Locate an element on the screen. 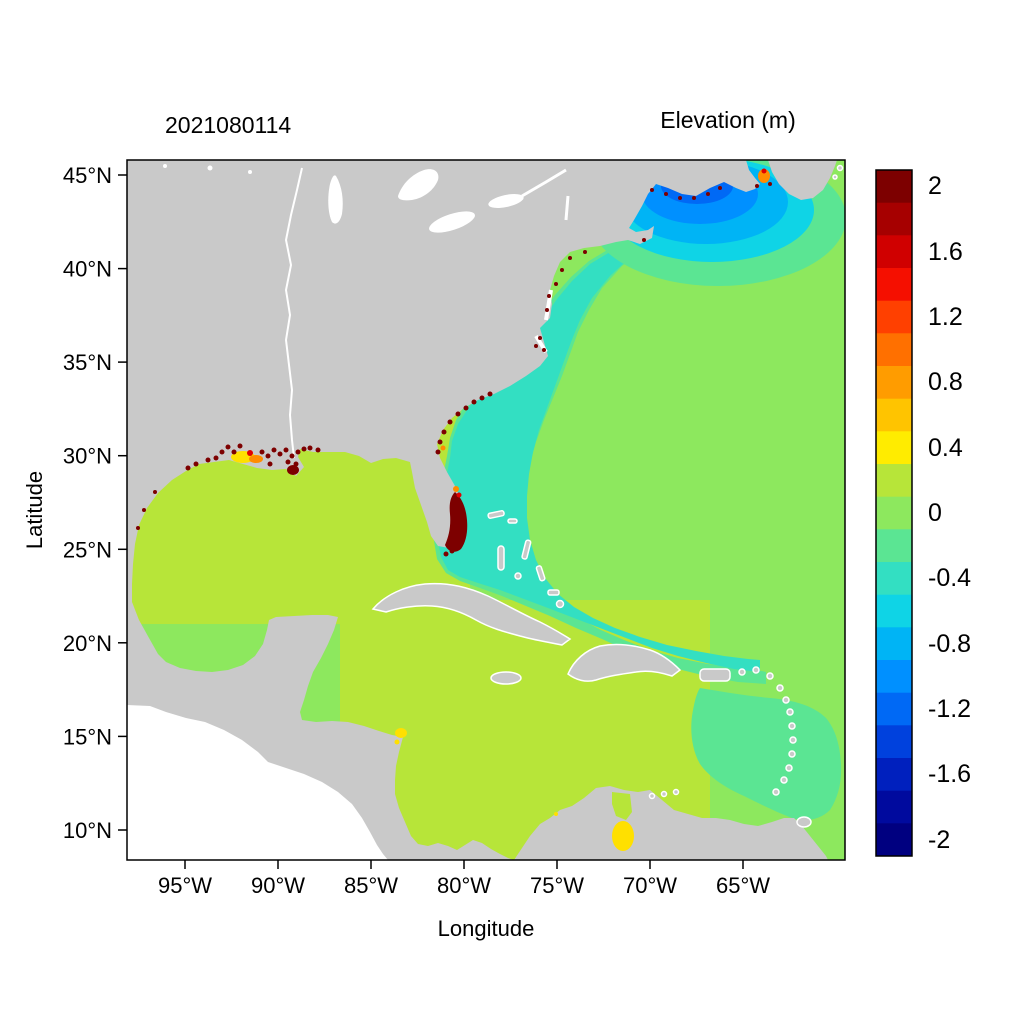 This screenshot has height=1024, width=1024. mississippi-river is located at coordinates (293, 313).